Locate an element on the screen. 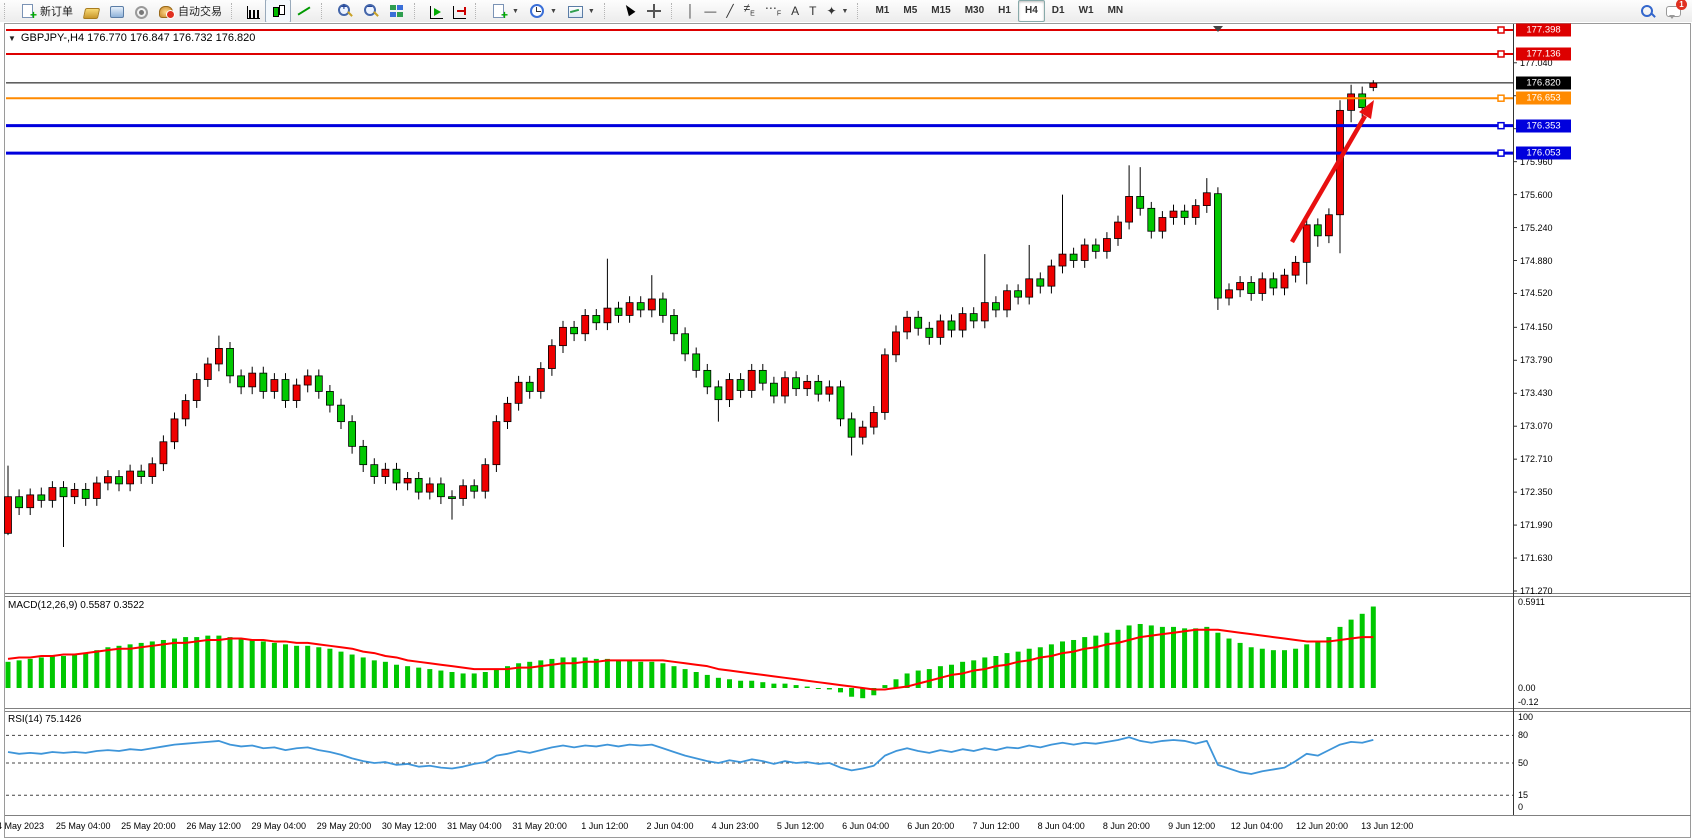 The width and height of the screenshot is (1692, 839). text-label-tool-button: T is located at coordinates (812, 11).